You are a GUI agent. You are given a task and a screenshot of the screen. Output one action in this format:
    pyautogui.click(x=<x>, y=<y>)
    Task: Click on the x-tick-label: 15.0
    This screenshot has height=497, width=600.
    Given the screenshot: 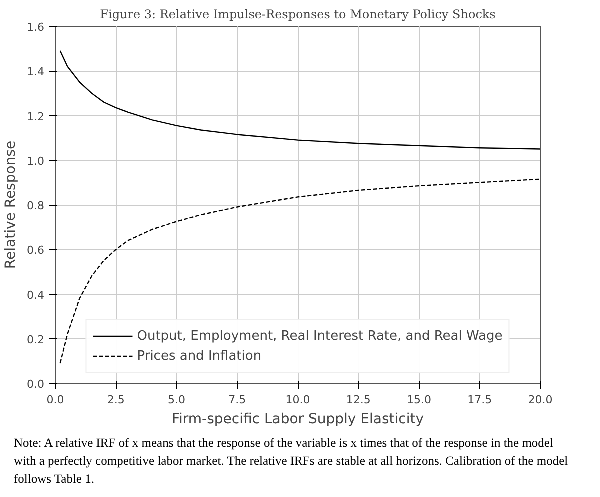 What is the action you would take?
    pyautogui.click(x=419, y=400)
    